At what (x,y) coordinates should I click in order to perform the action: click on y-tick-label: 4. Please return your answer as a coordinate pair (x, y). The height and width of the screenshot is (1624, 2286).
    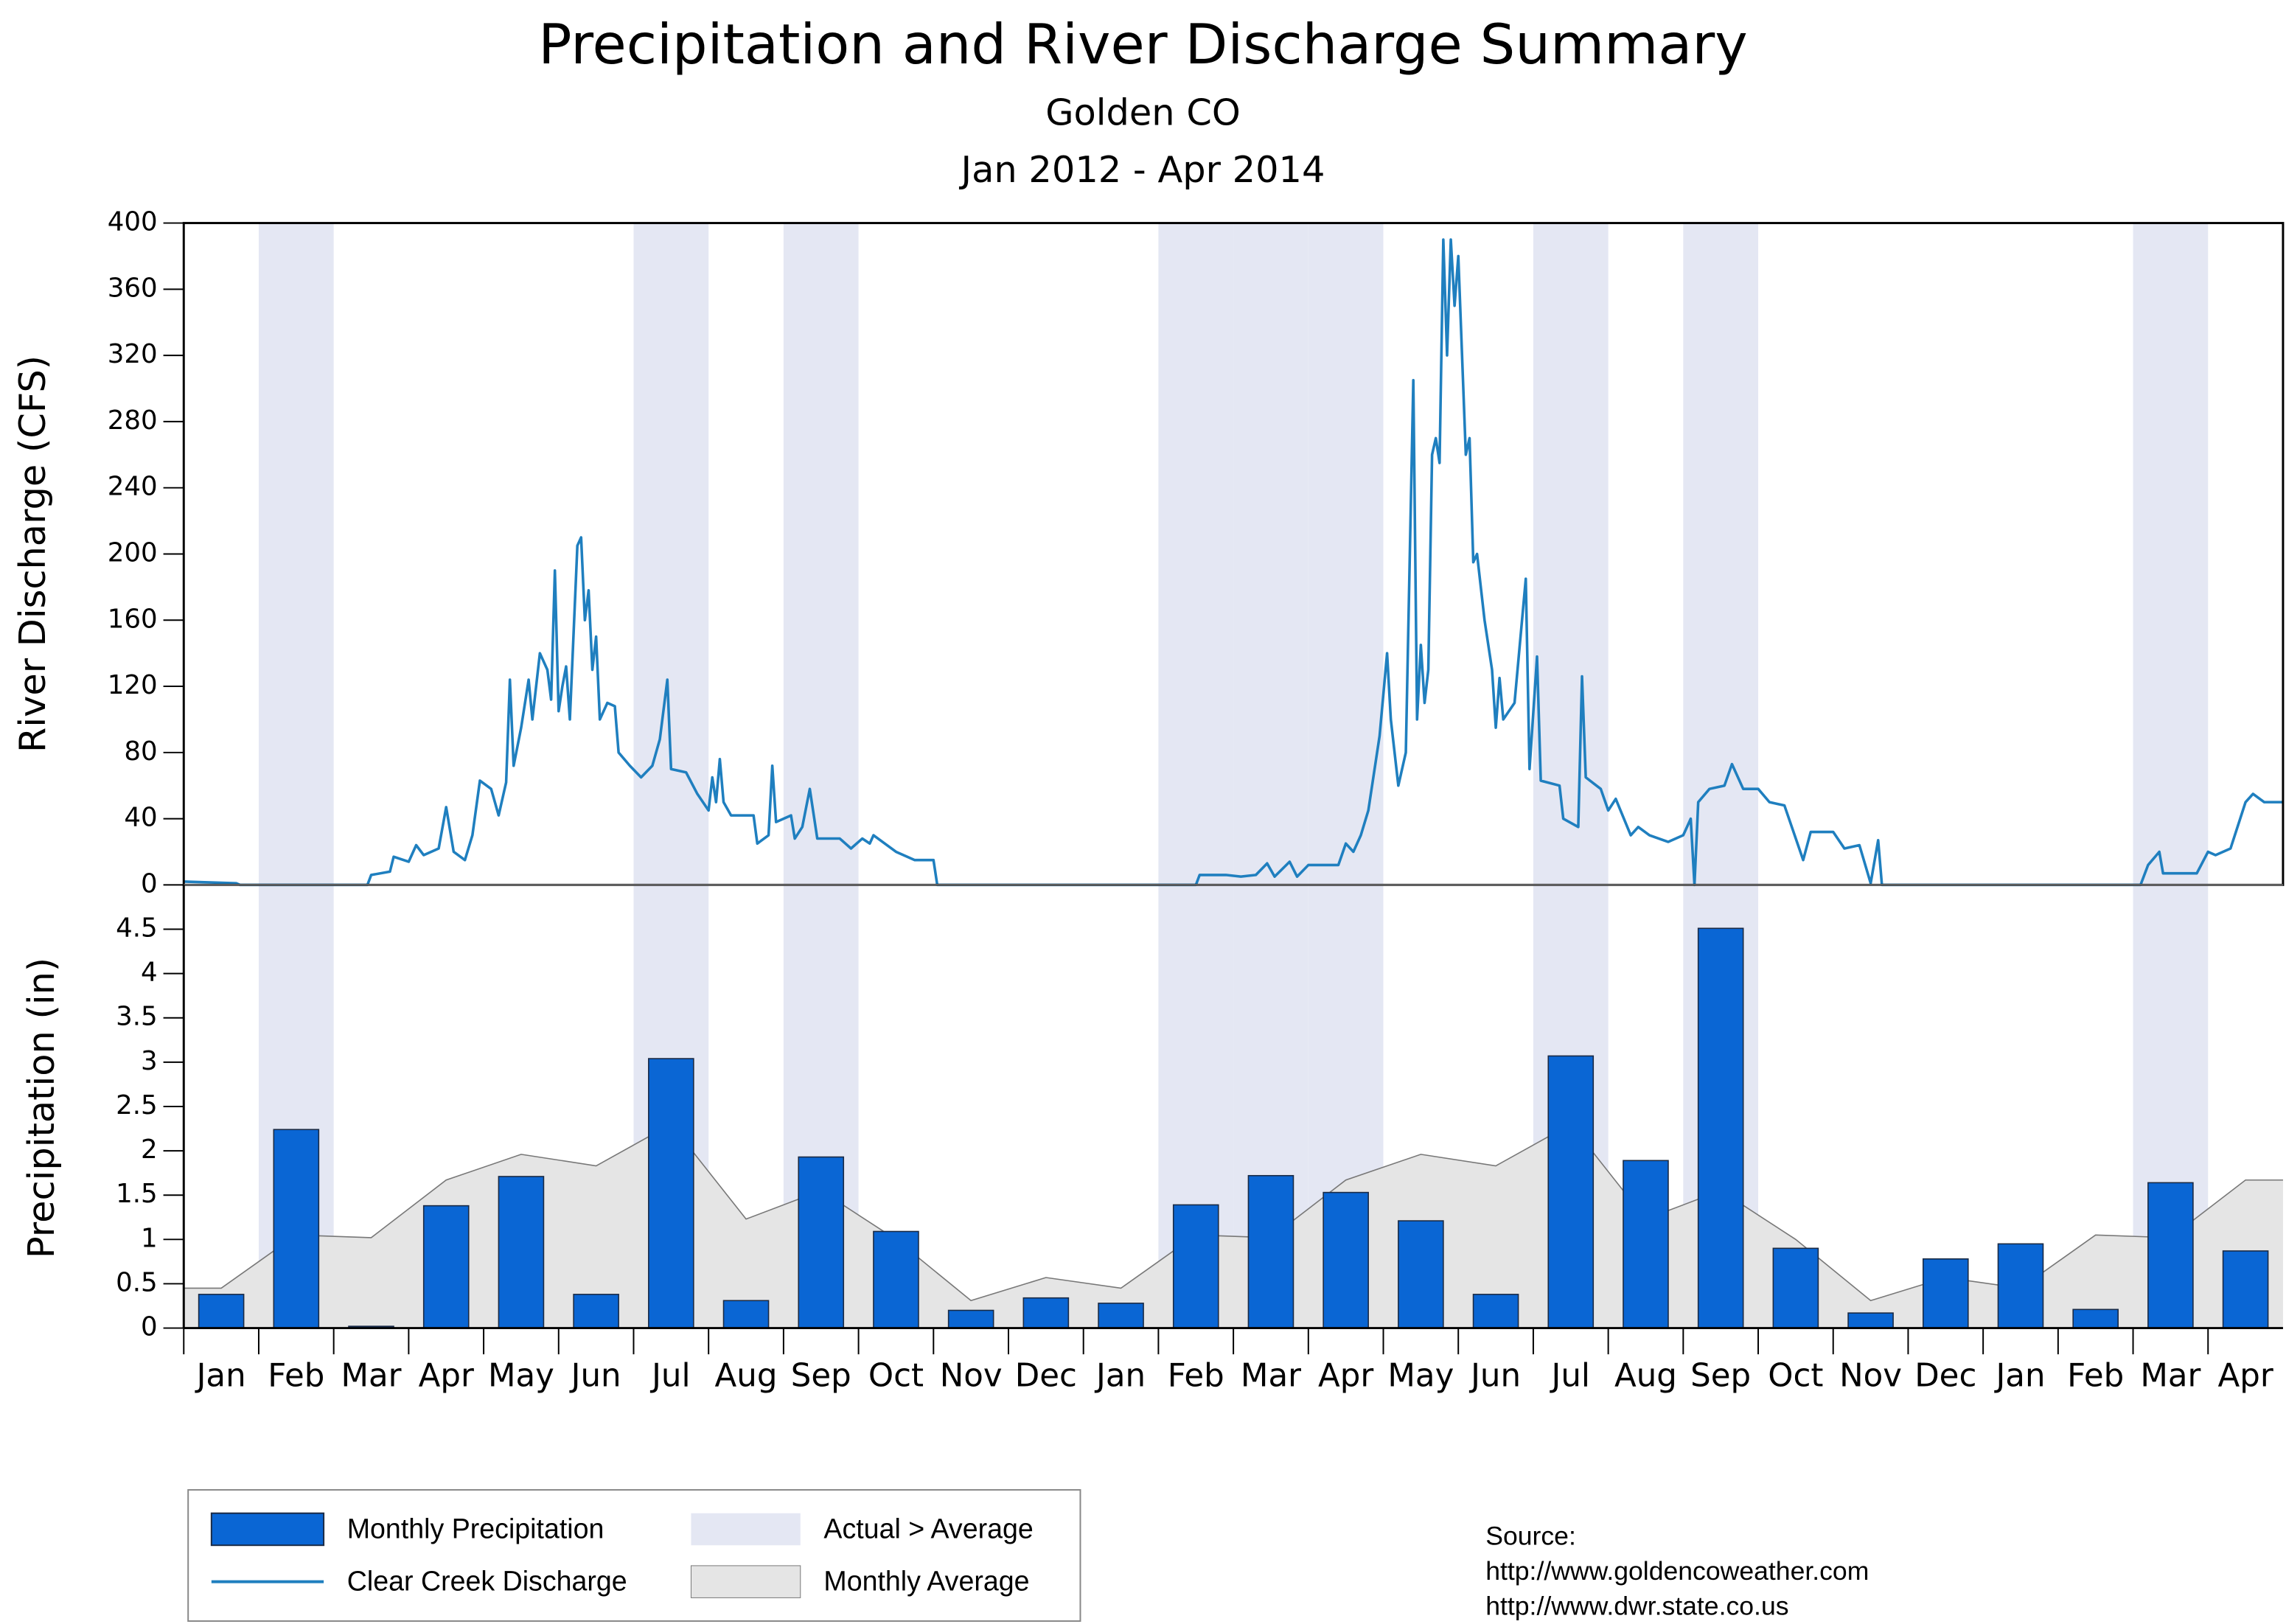
    Looking at the image, I should click on (149, 973).